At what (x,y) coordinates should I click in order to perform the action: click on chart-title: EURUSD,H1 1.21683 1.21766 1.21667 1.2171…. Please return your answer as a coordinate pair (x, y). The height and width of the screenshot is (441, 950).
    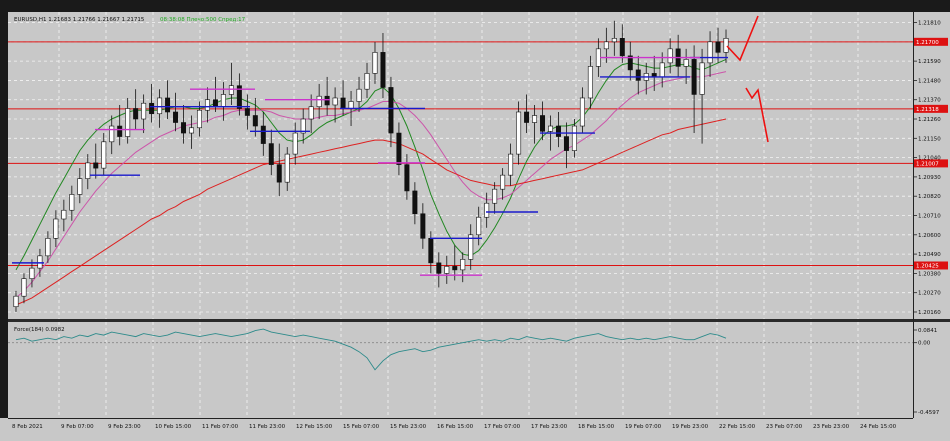
    Looking at the image, I should click on (79, 20).